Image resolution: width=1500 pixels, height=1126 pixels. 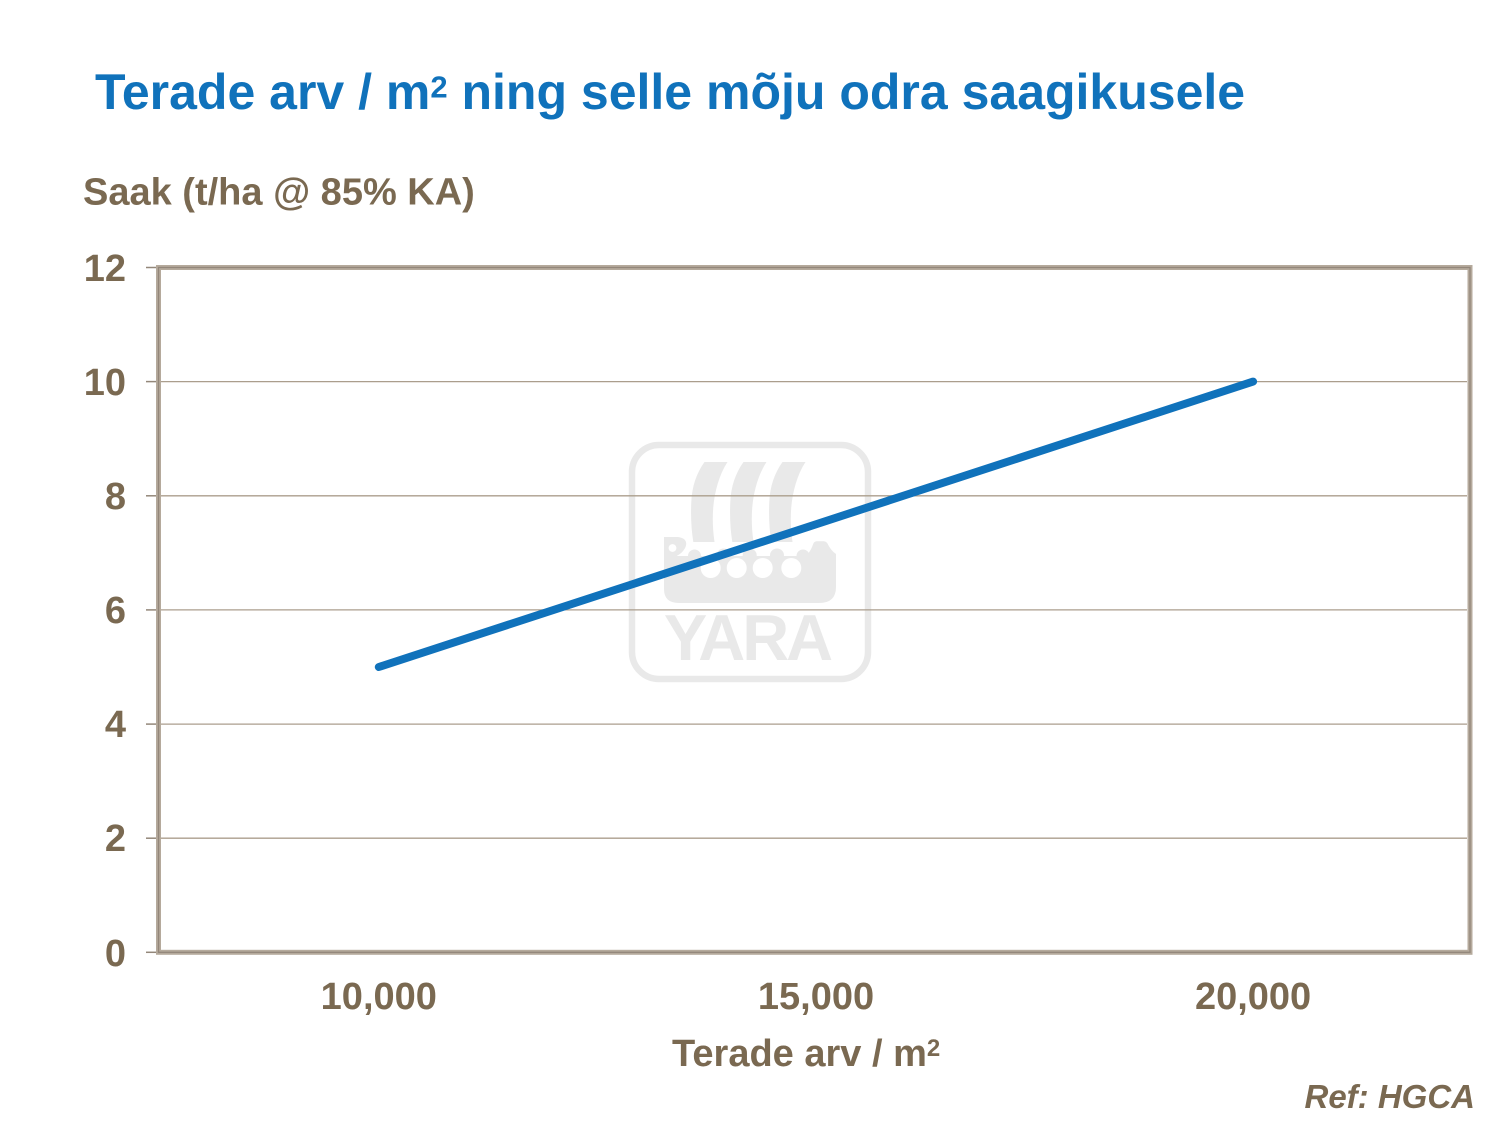 What do you see at coordinates (816, 997) in the screenshot?
I see `svg-text: 15,000` at bounding box center [816, 997].